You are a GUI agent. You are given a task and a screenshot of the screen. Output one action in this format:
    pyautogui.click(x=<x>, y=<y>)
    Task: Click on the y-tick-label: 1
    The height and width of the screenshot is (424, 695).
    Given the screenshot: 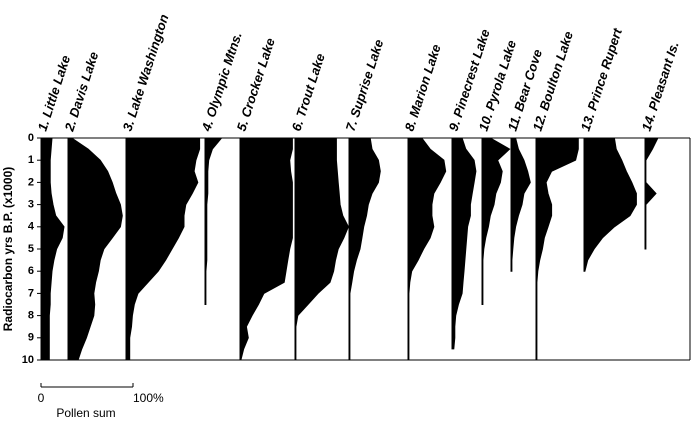 What is the action you would take?
    pyautogui.click(x=31, y=160)
    